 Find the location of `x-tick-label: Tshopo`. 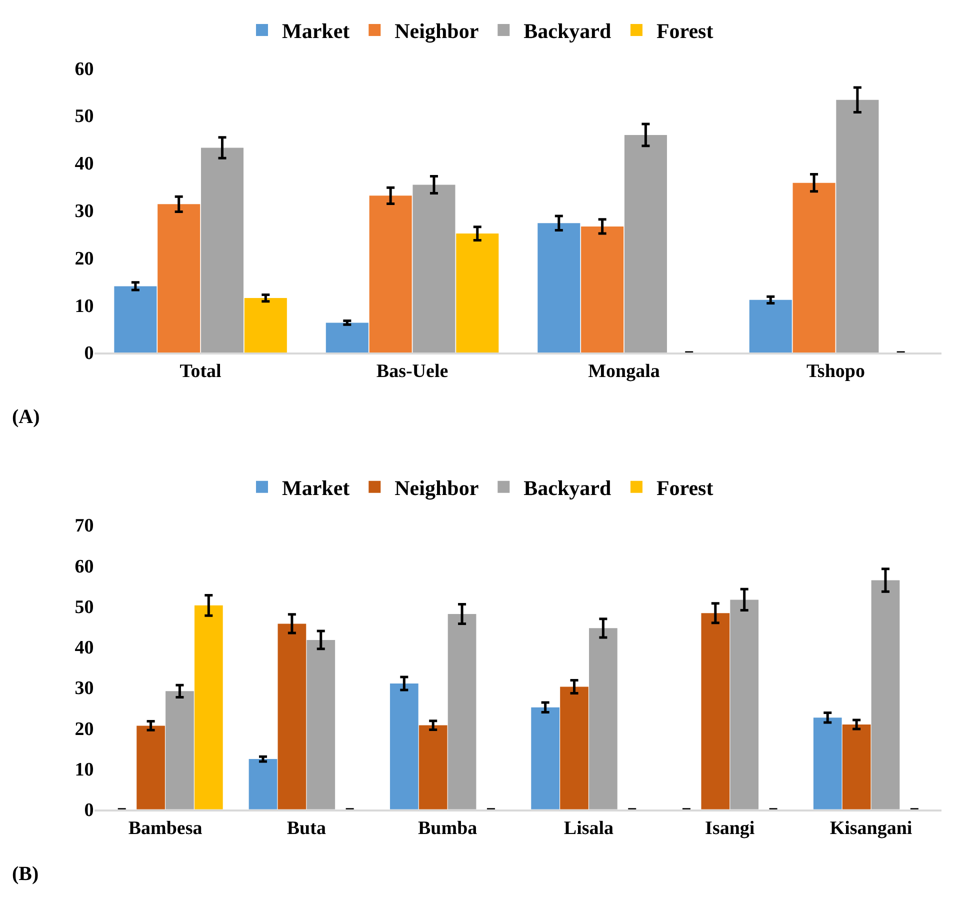

x-tick-label: Tshopo is located at coordinates (835, 371).